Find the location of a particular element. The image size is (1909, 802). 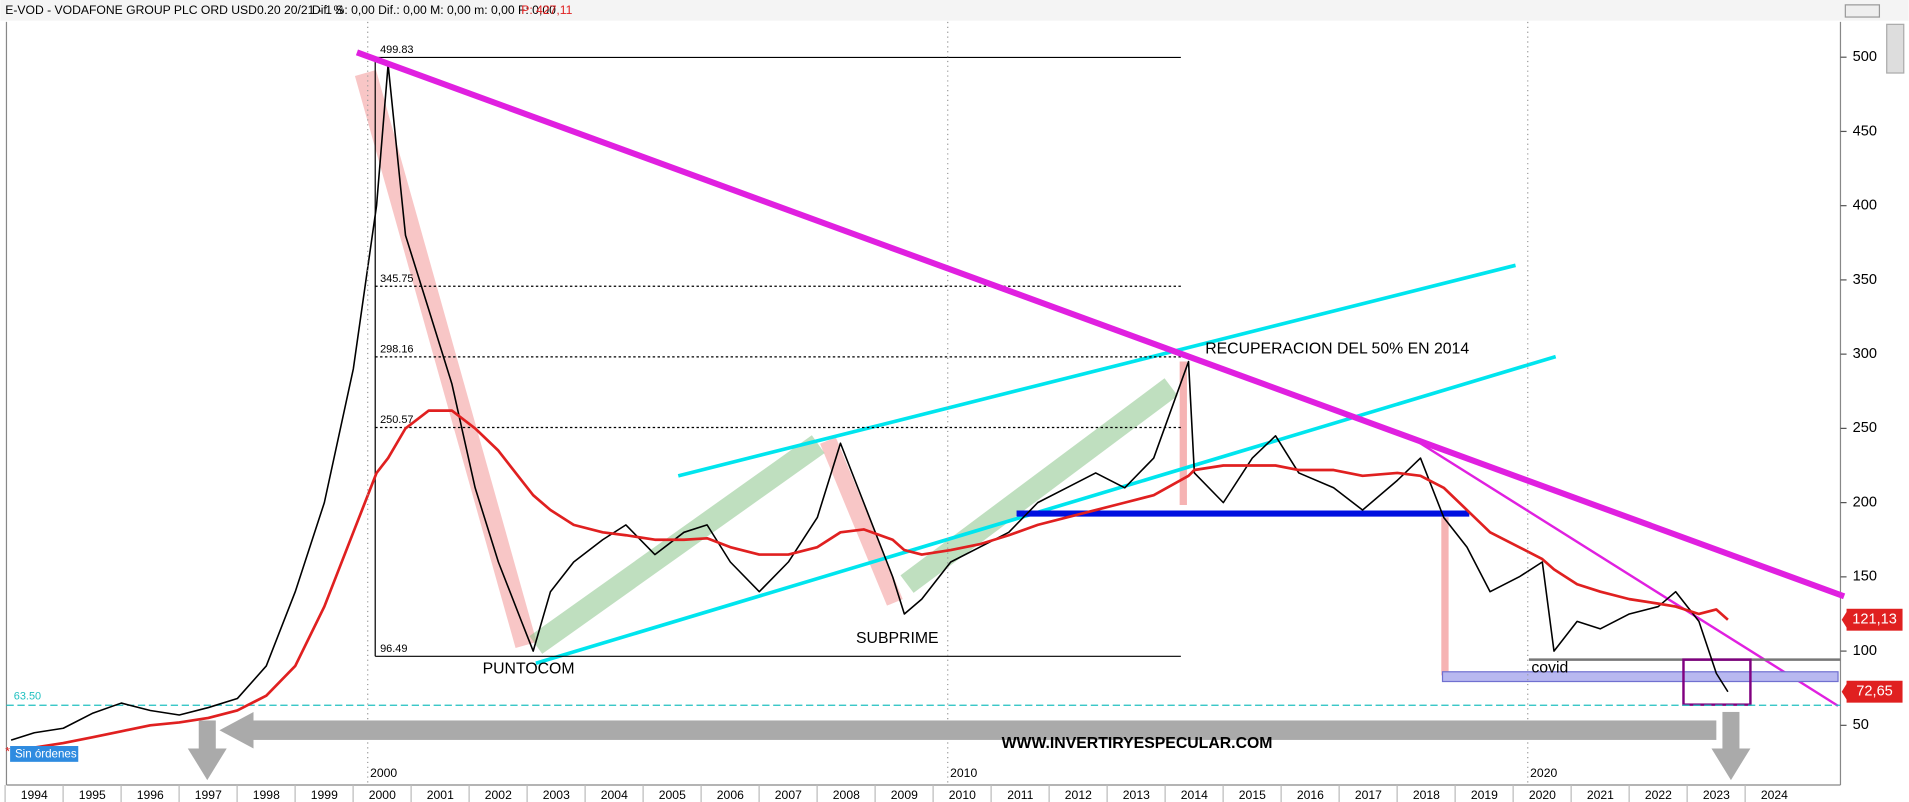

x-tick-label: 2018 is located at coordinates (1426, 795).